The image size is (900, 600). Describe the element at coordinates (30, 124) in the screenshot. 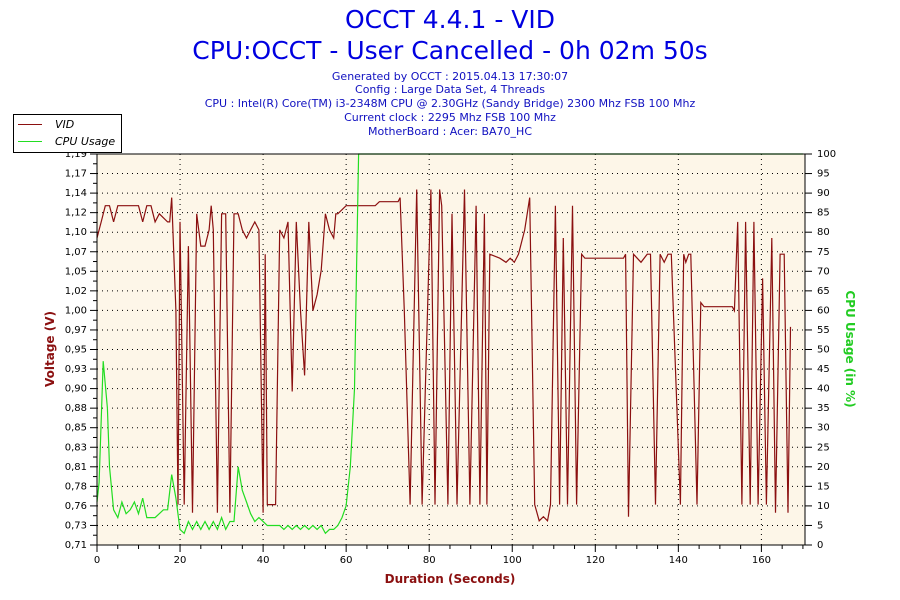

I see `legend-swatch-vid` at that location.